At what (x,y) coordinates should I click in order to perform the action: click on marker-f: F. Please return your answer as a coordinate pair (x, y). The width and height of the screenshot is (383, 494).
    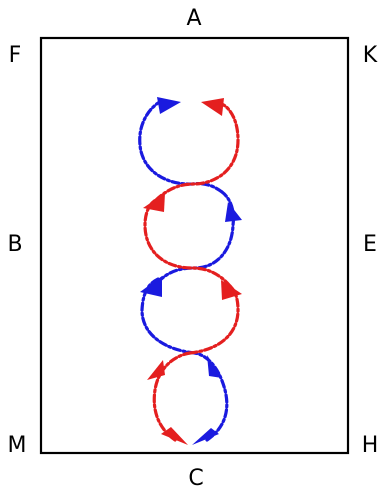
    Looking at the image, I should click on (15, 55).